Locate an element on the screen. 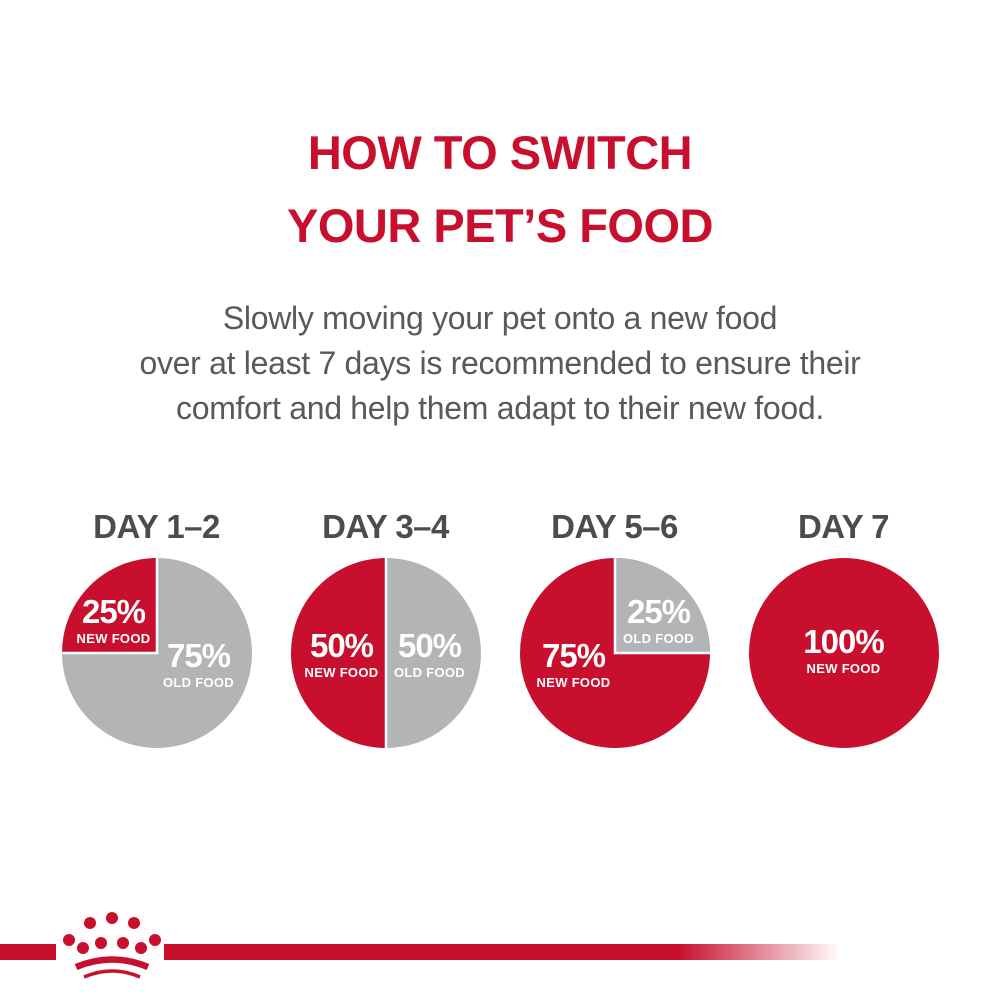 The width and height of the screenshot is (1000, 1000). old-food-callout: 25% OLD FOOD is located at coordinates (658, 620).